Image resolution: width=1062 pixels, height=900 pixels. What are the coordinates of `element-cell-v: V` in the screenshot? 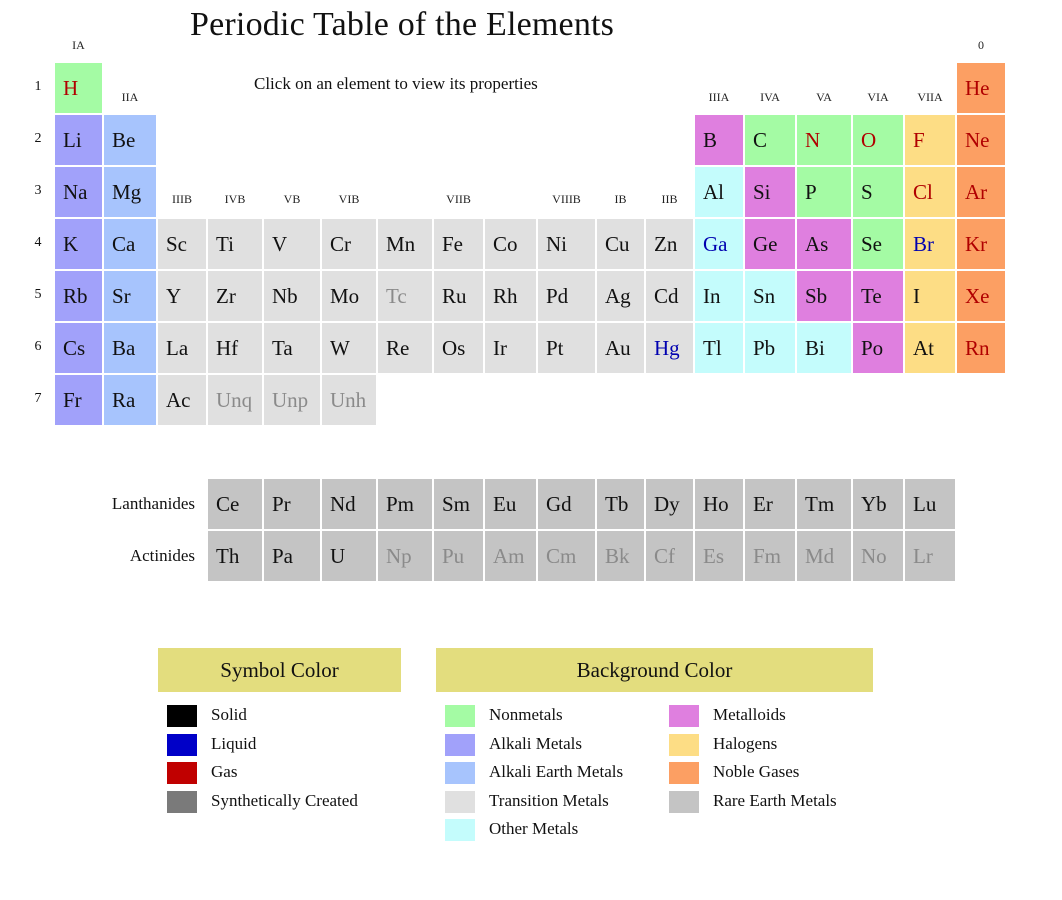 It's located at (292, 244).